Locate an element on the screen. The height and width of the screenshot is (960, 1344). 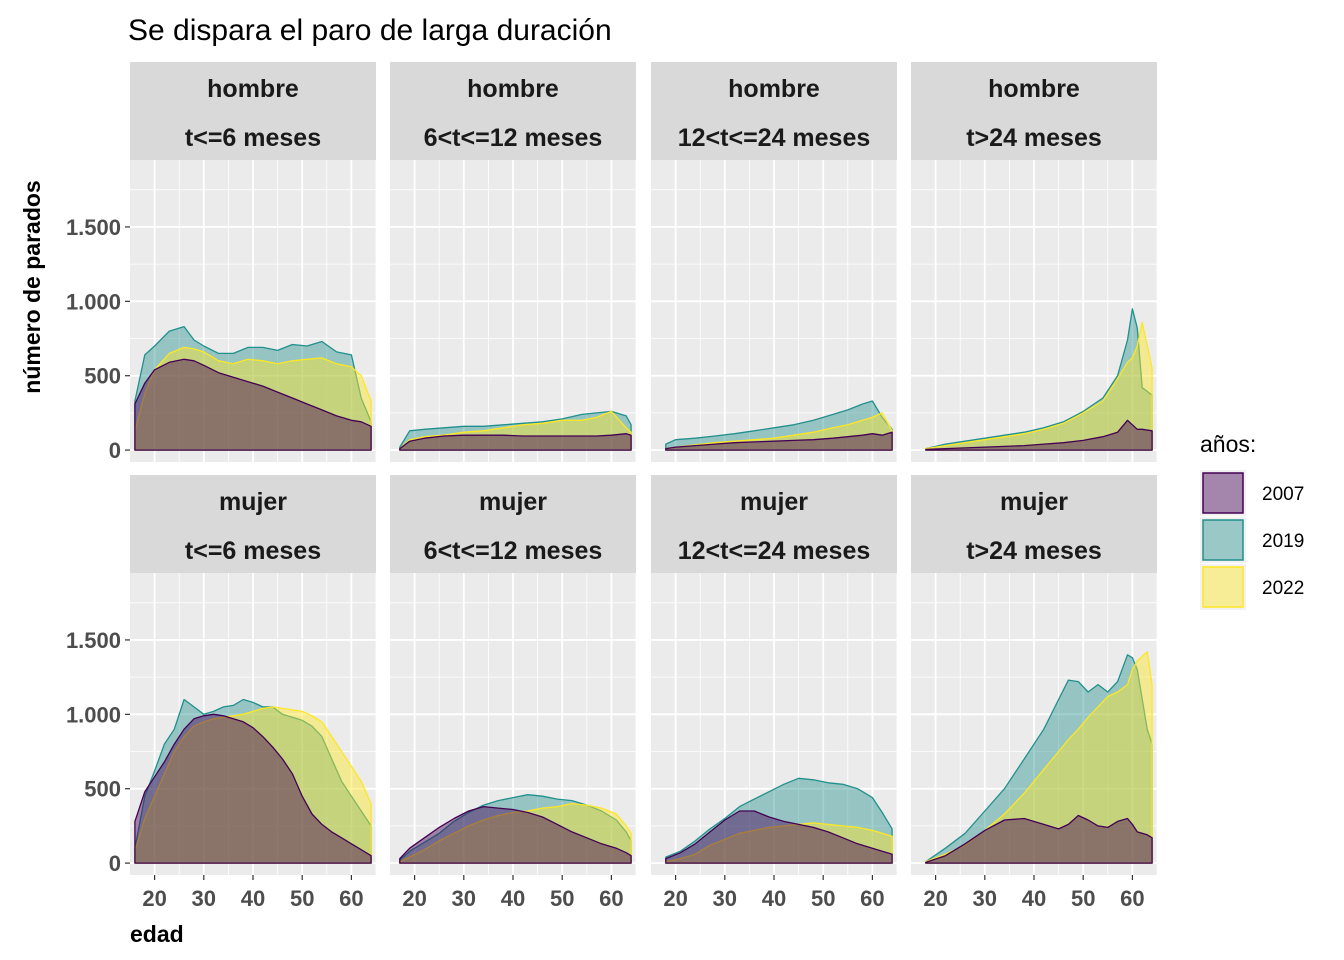
x-axis-title: edad is located at coordinates (157, 934).